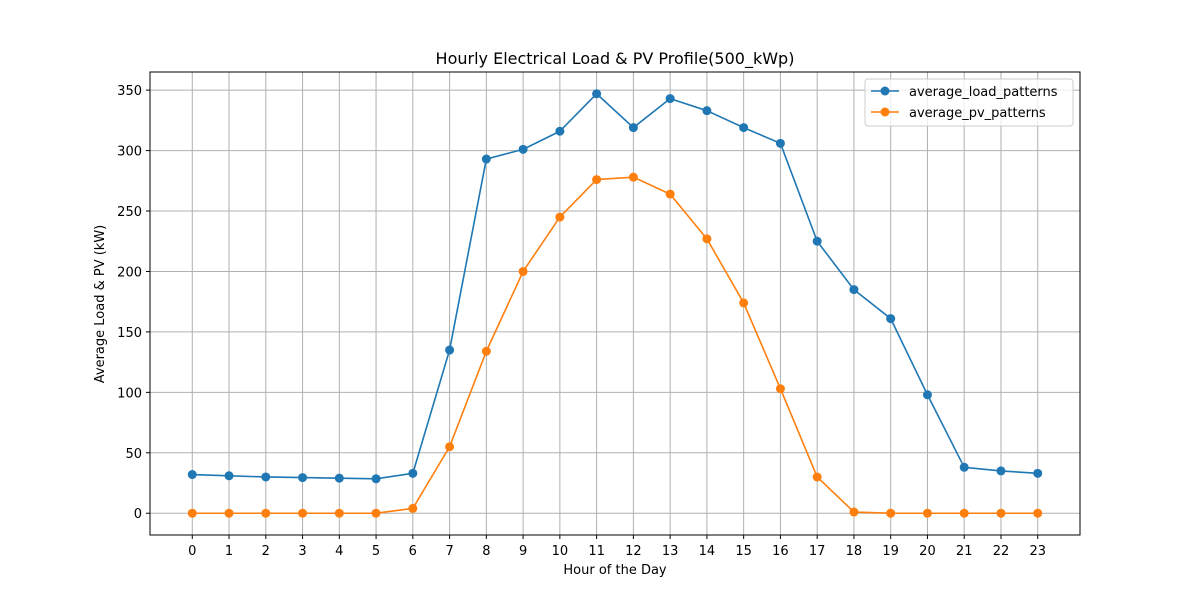  What do you see at coordinates (486, 551) in the screenshot?
I see `x-tick-label: 8` at bounding box center [486, 551].